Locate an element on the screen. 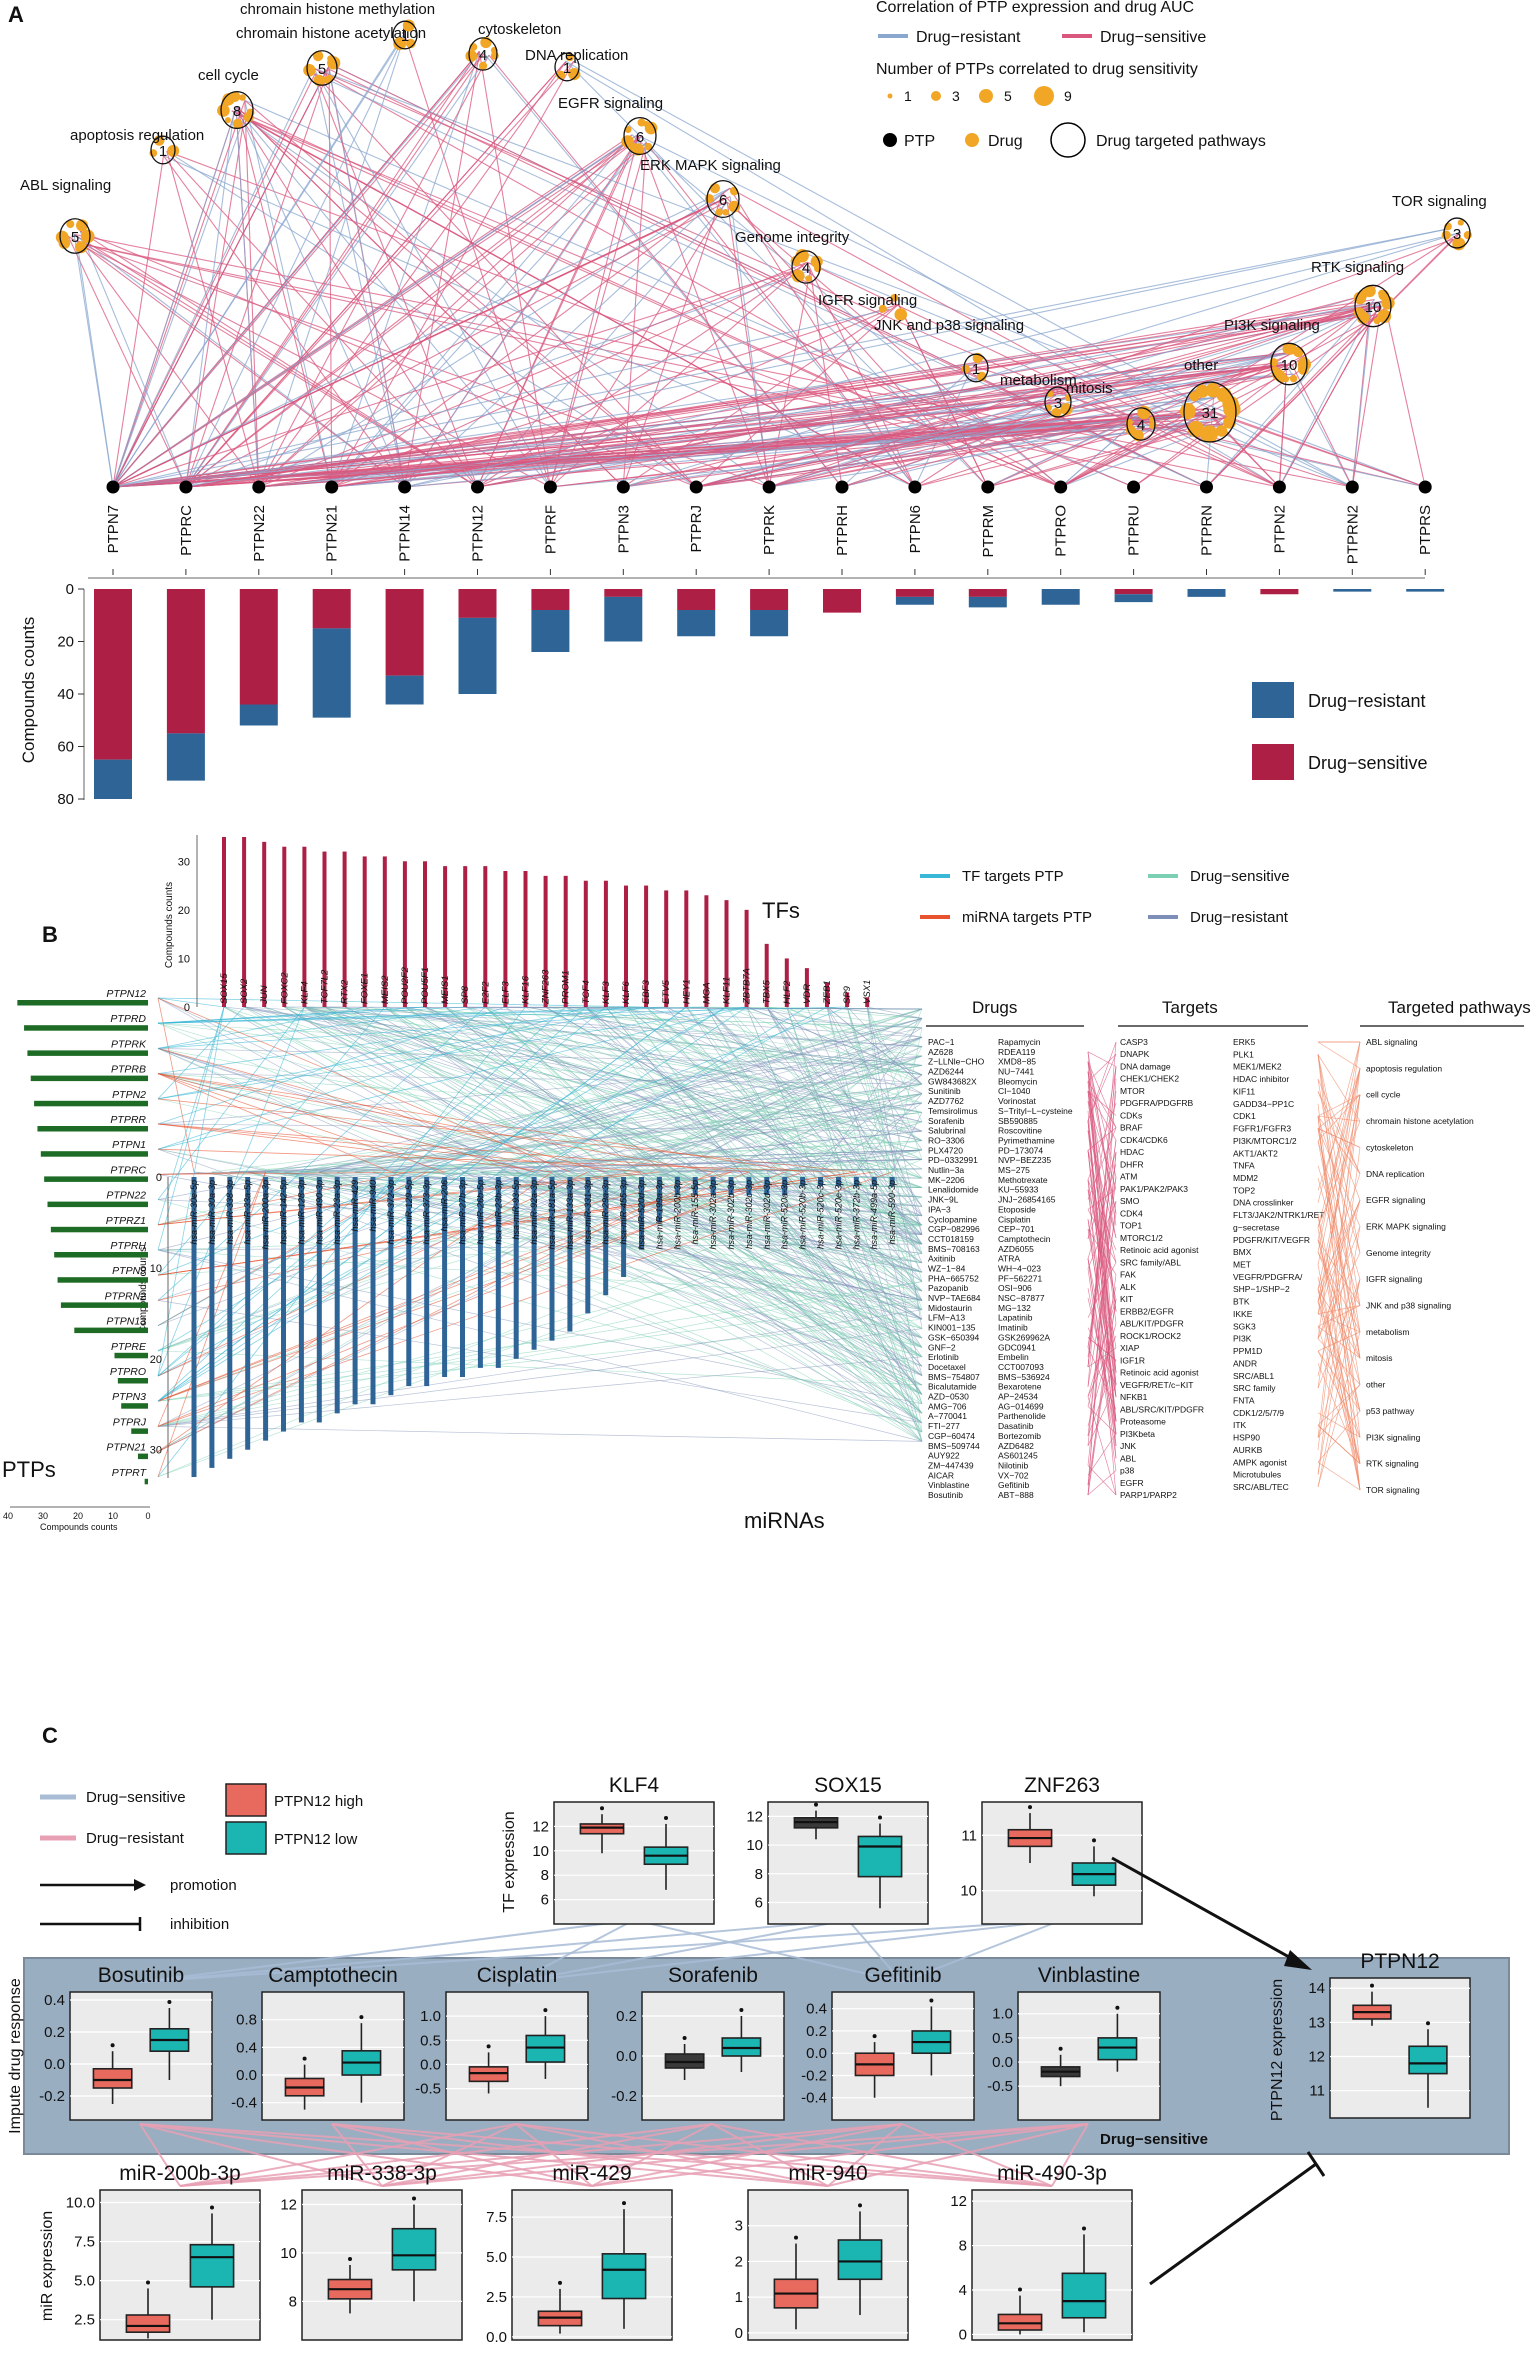 The height and width of the screenshot is (2359, 1535). mir-bar-hsa-mir-181a-5p is located at coordinates (552, 1259).